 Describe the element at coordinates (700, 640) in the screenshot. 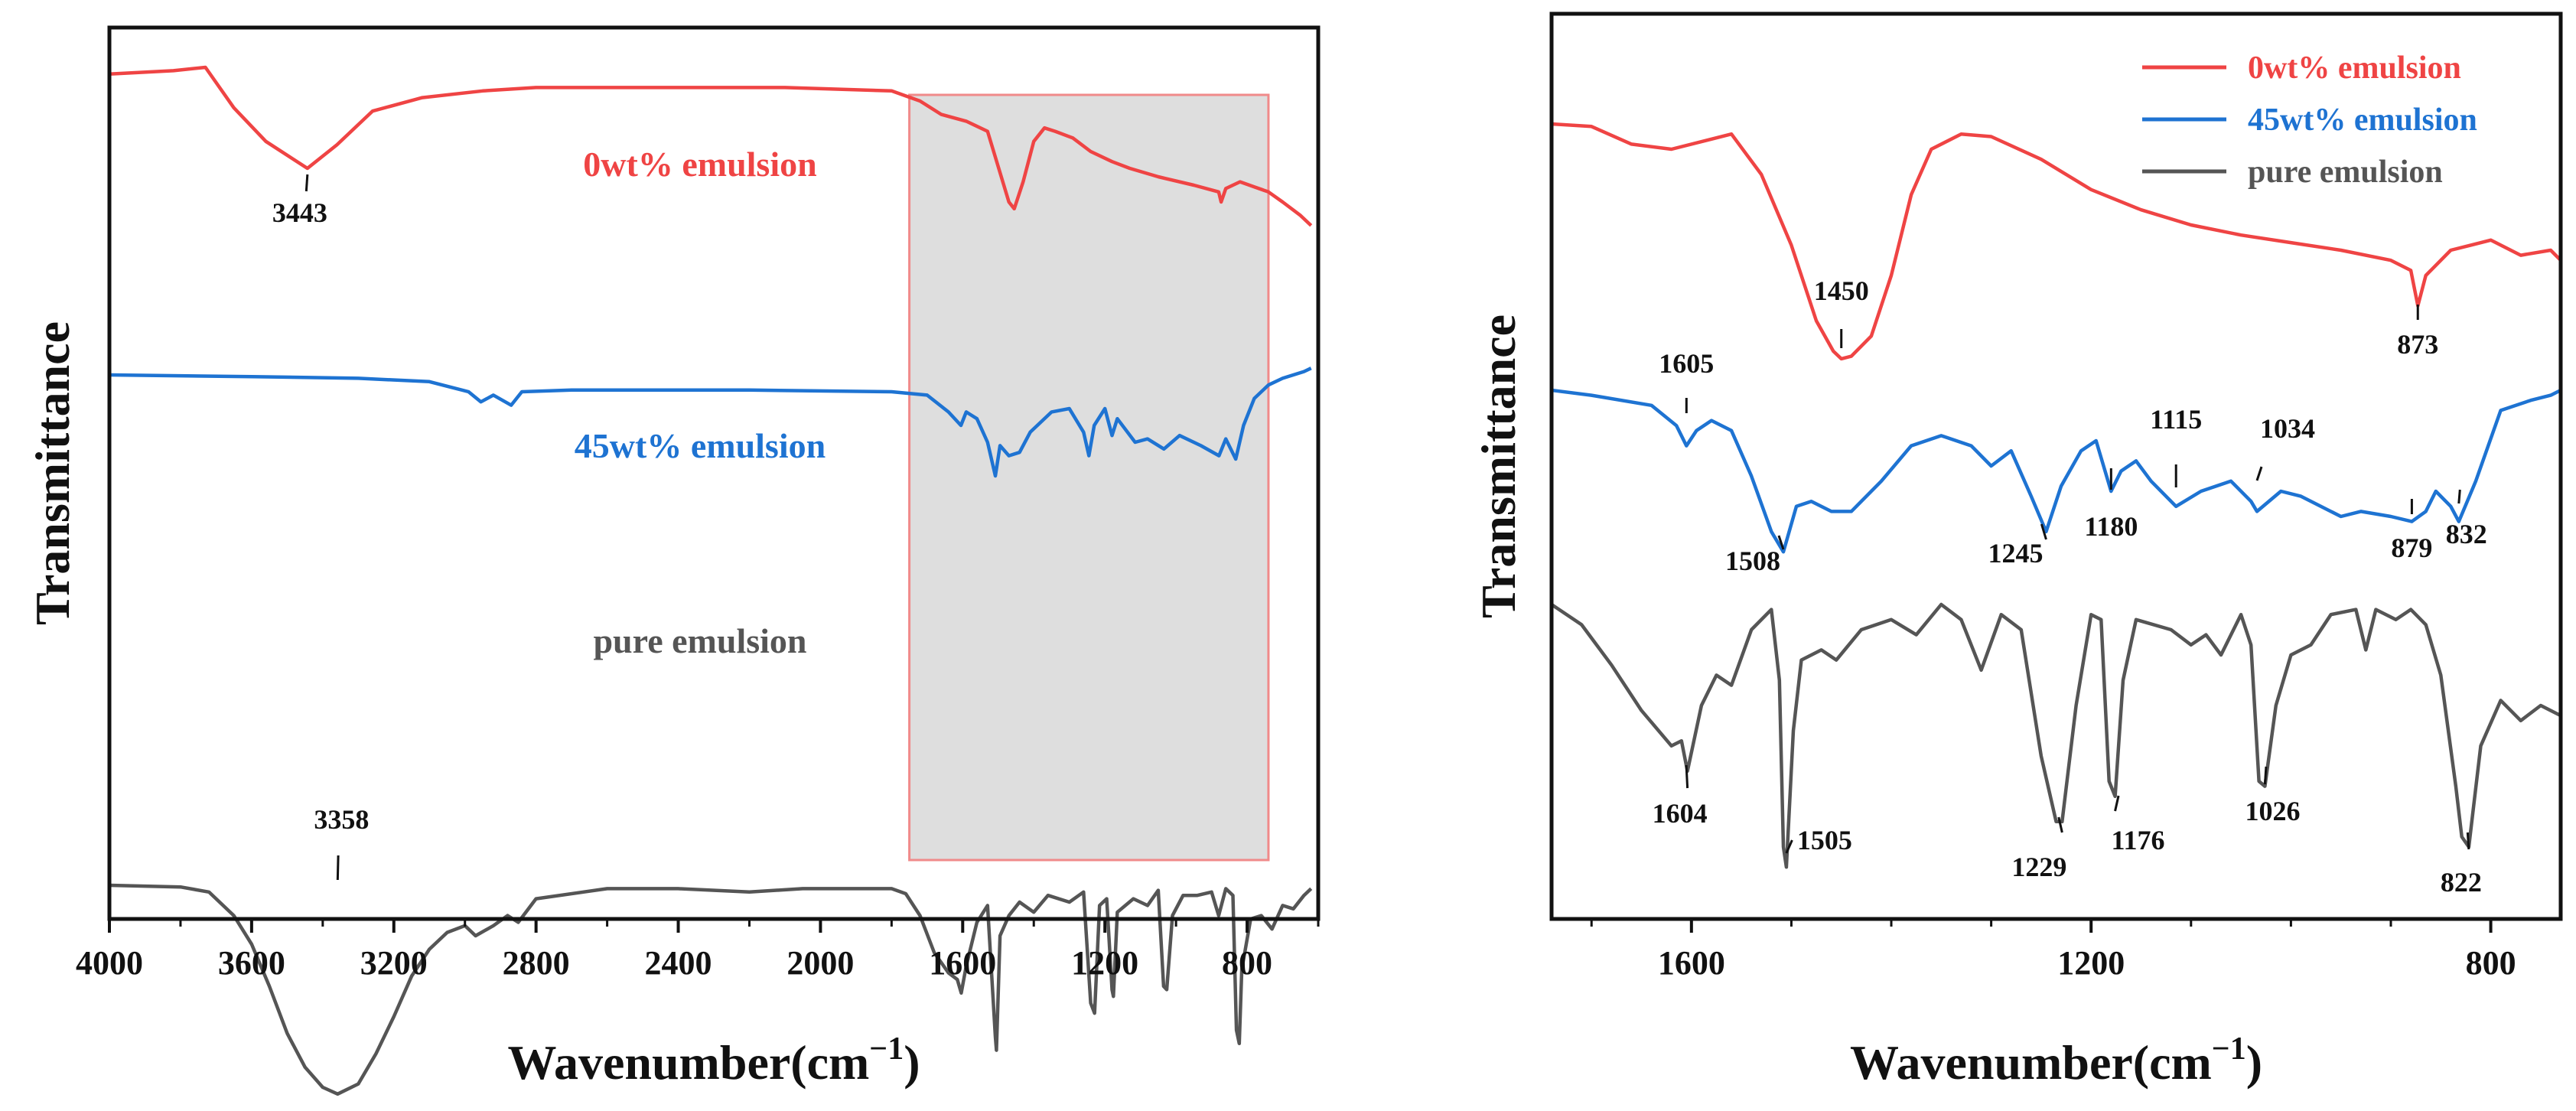

I see `series-label: pure emulsion` at that location.